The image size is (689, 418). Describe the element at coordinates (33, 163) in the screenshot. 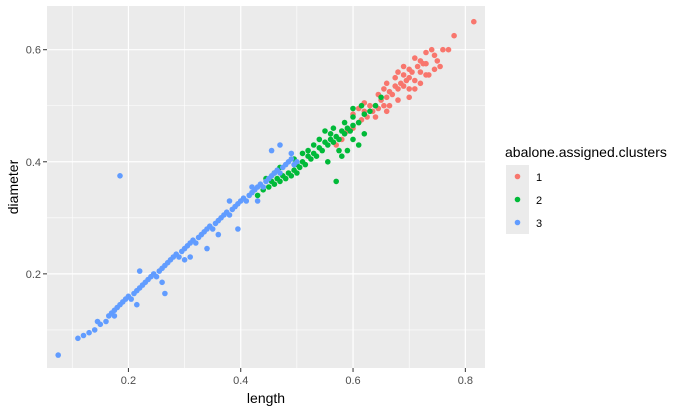

I see `y-tick-label: 0.4` at that location.